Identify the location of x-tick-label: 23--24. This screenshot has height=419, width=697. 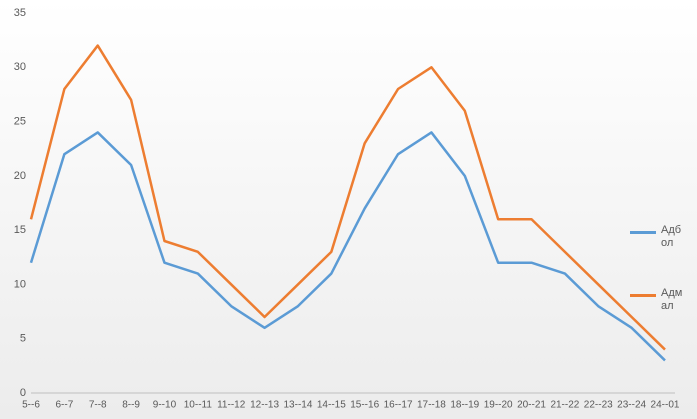
(631, 405).